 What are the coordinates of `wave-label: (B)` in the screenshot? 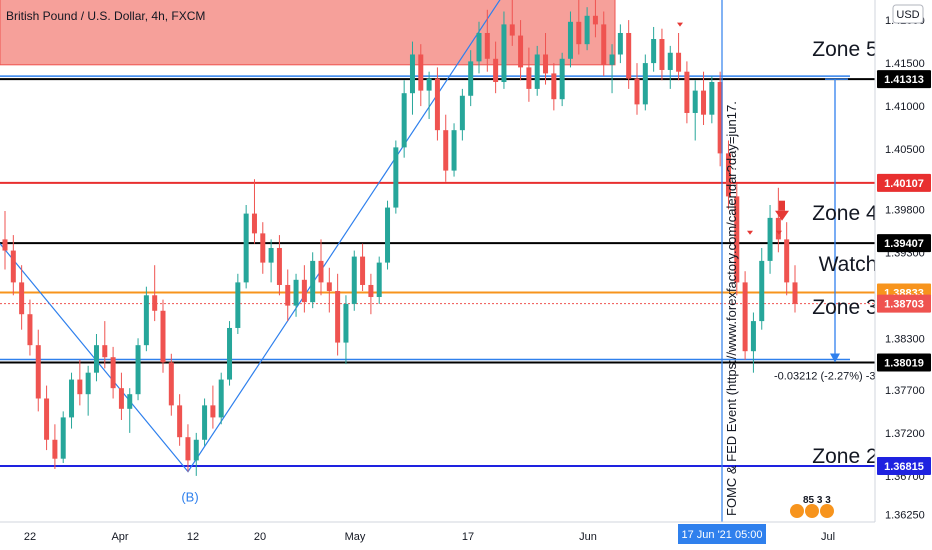 It's located at (189, 497).